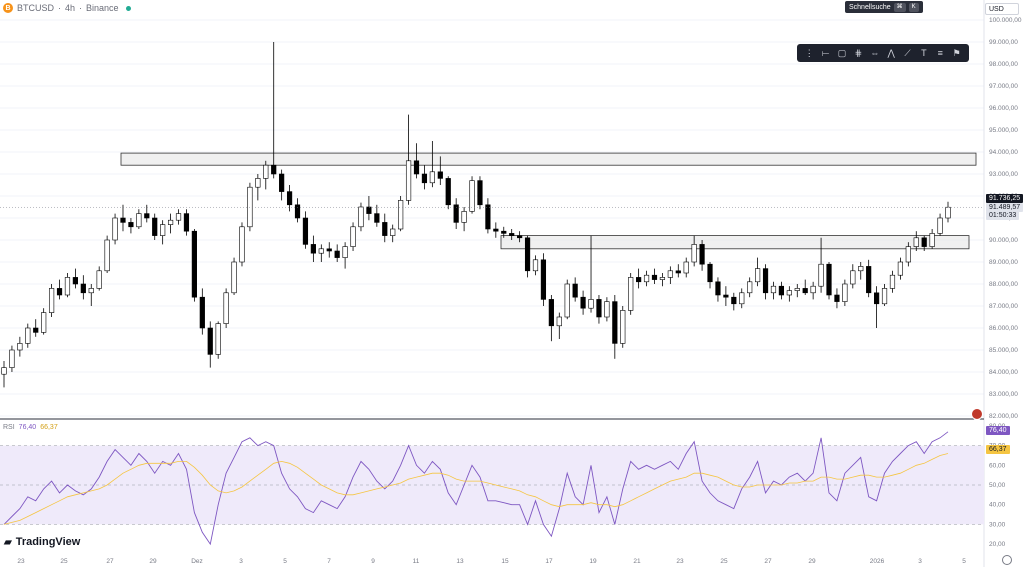 The width and height of the screenshot is (1024, 567). Describe the element at coordinates (1007, 560) in the screenshot. I see `settings-icon` at that location.